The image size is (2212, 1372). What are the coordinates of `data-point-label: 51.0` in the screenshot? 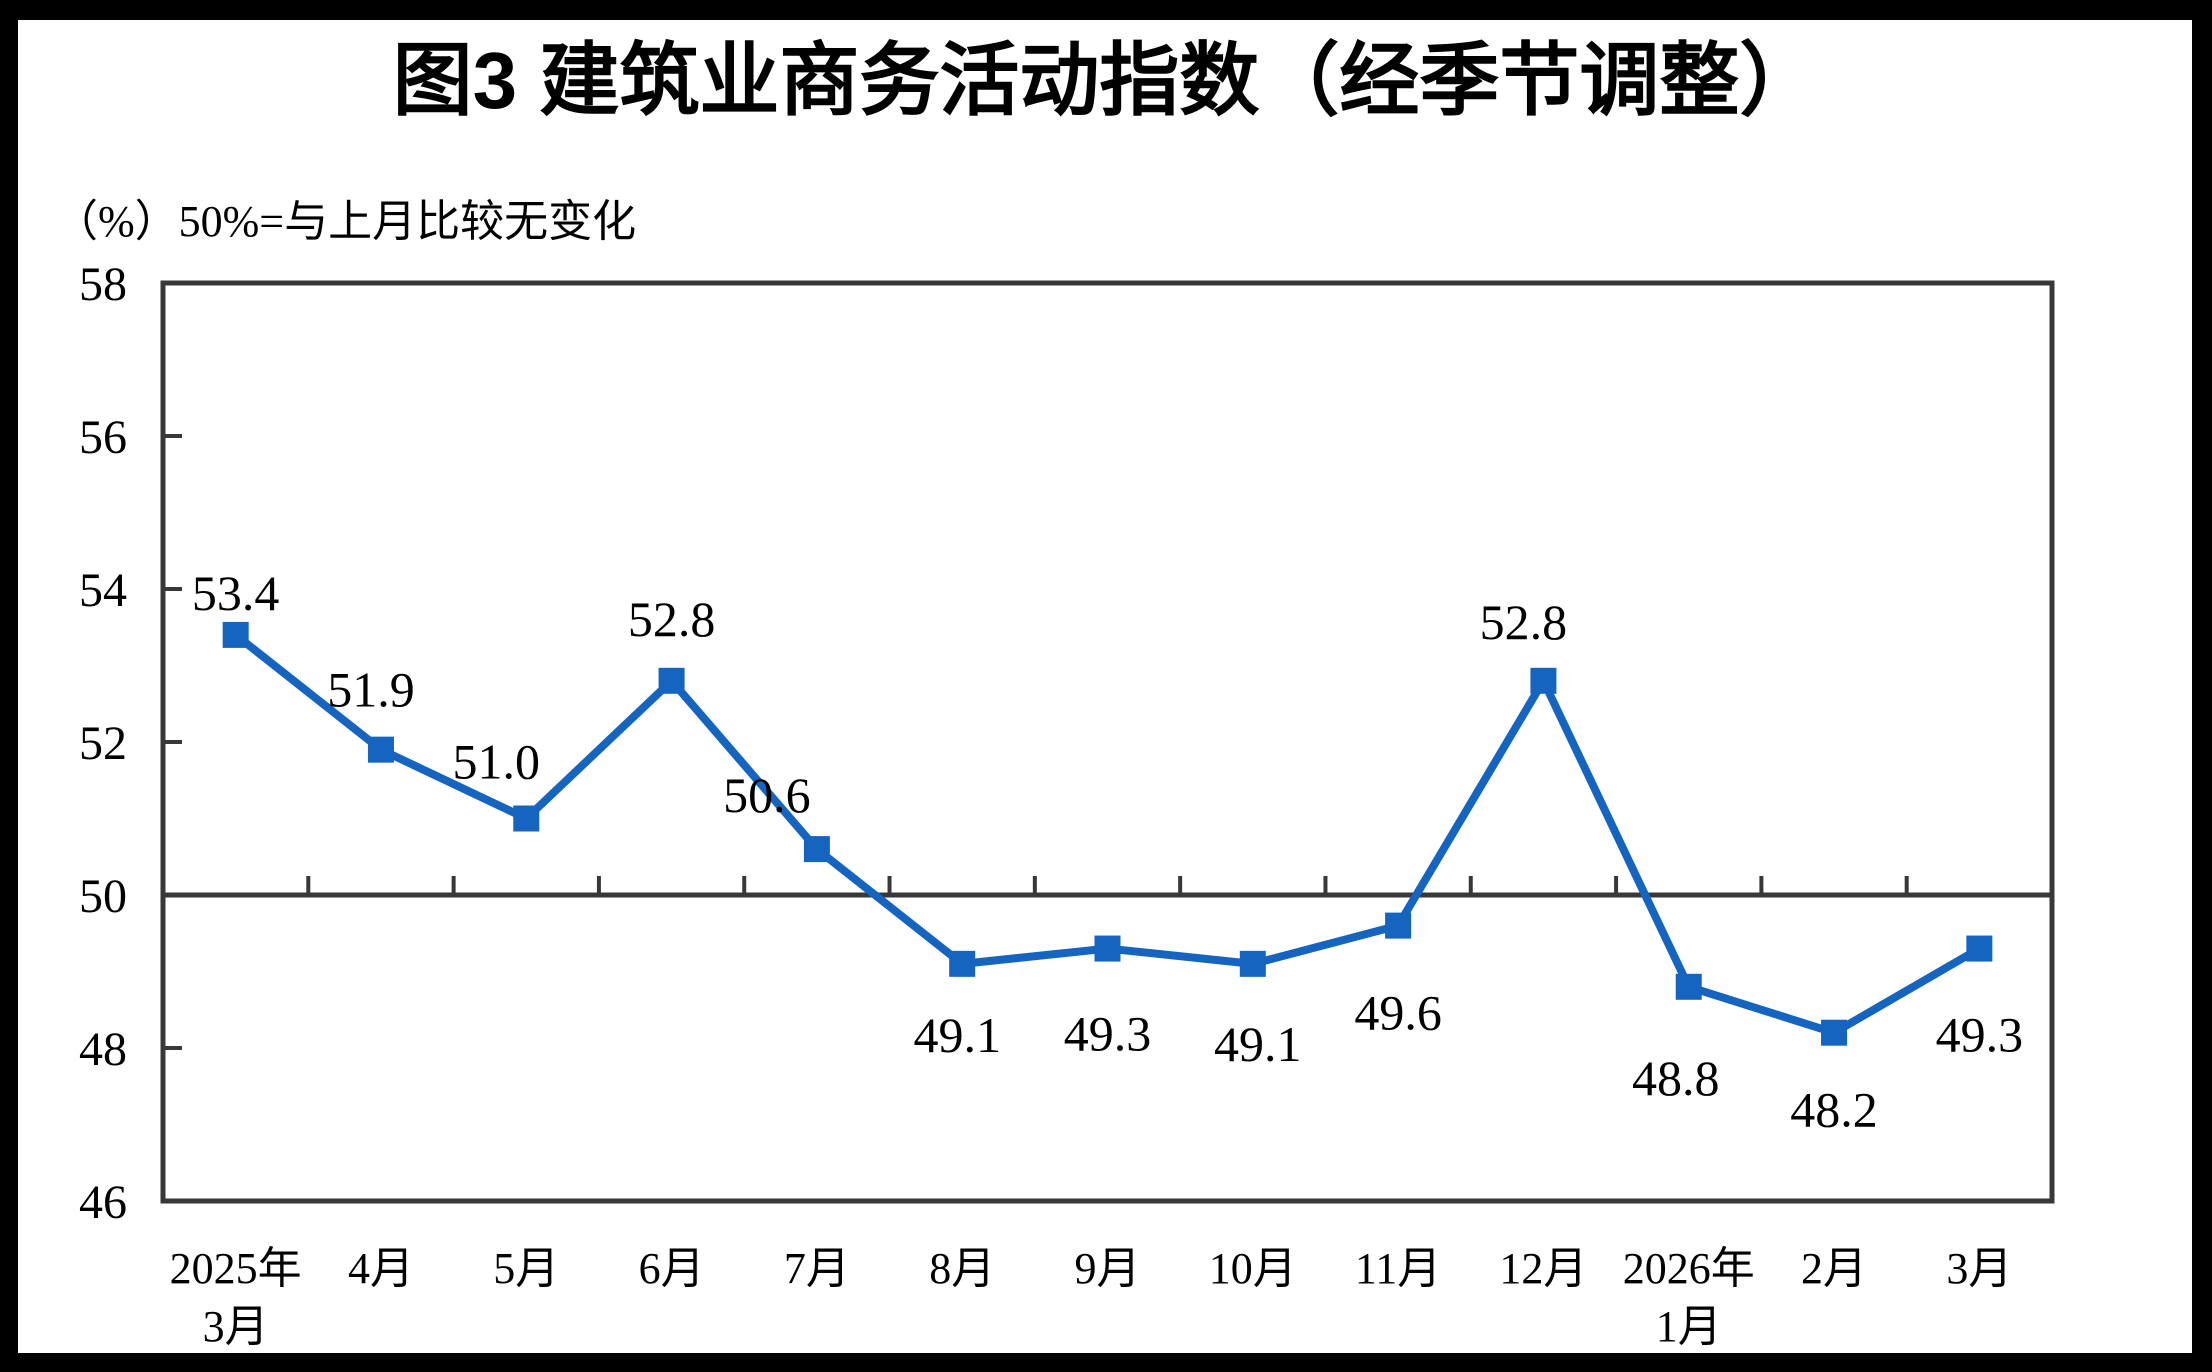 It's located at (497, 762).